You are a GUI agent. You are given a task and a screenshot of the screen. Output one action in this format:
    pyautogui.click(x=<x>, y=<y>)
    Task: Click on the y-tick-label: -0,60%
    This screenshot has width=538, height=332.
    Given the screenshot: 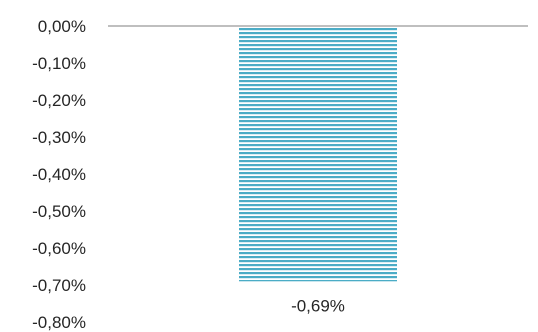 What is the action you would take?
    pyautogui.click(x=59, y=248)
    